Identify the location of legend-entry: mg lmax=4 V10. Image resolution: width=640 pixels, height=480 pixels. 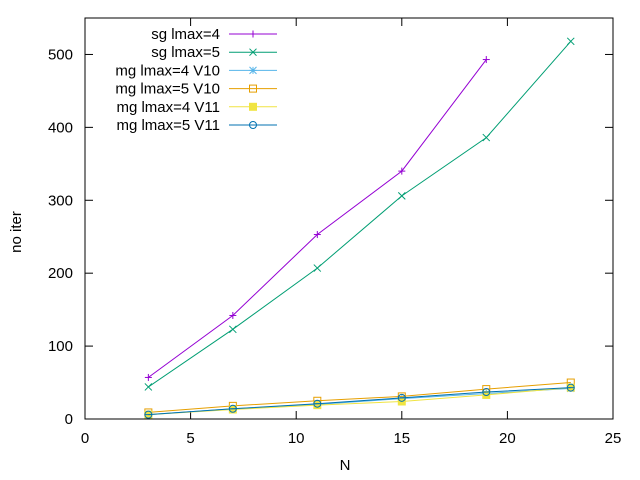
(196, 70).